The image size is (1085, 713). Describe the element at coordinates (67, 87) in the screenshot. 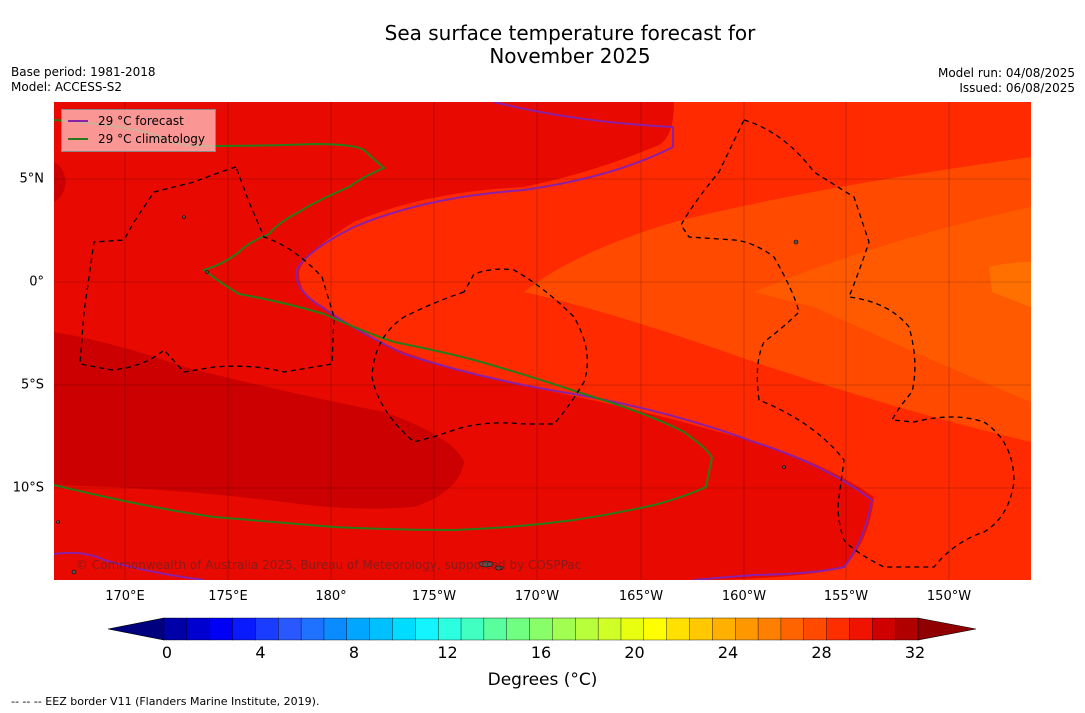

I see `model-name: Model: ACCESS-S2` at that location.